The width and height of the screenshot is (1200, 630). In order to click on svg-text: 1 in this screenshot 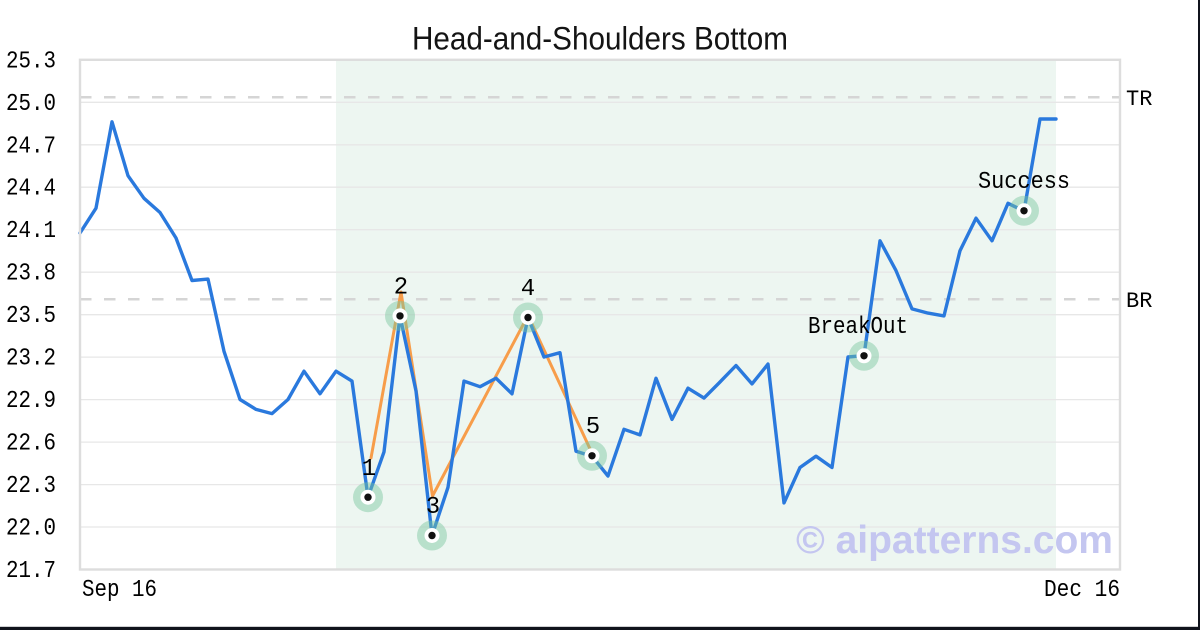, I will do `click(369, 469)`.